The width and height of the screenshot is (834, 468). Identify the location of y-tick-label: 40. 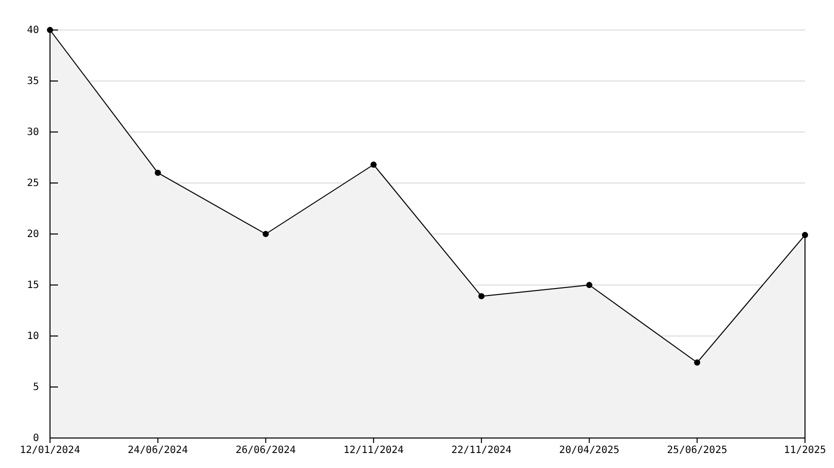
(32, 30).